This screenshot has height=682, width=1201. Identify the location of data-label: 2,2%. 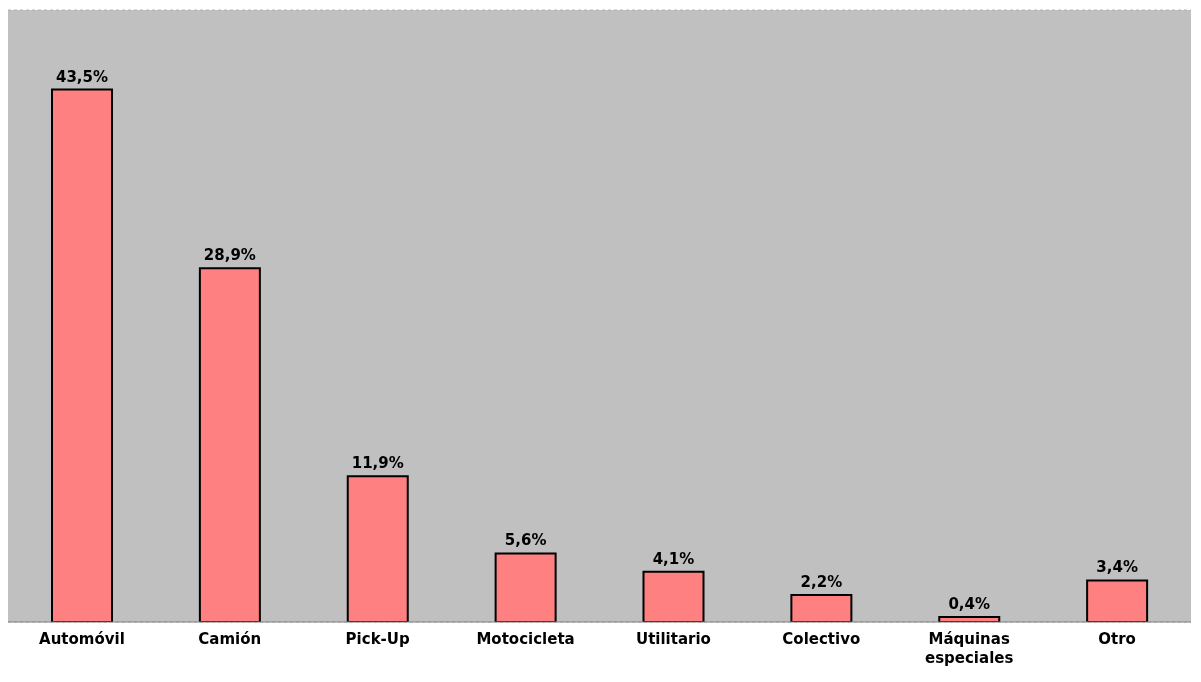
(821, 582).